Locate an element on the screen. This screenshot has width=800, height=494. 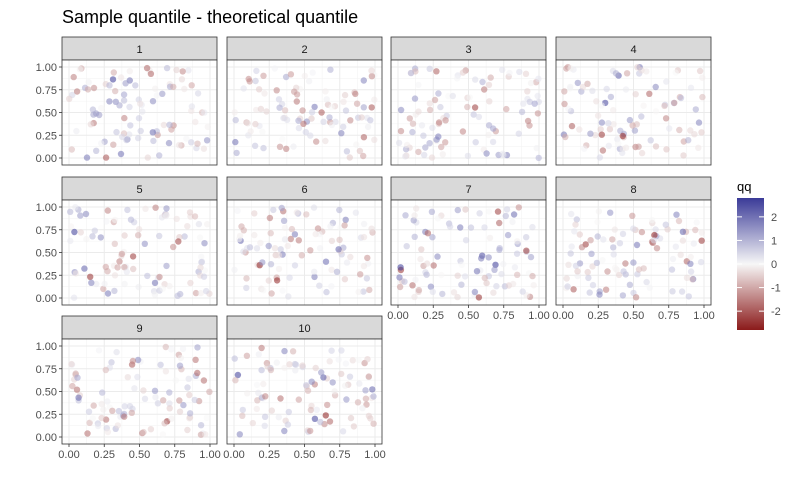
facet-panel-10: 10 0.00 0.25 0.50 0.75 1.00 is located at coordinates (304, 388).